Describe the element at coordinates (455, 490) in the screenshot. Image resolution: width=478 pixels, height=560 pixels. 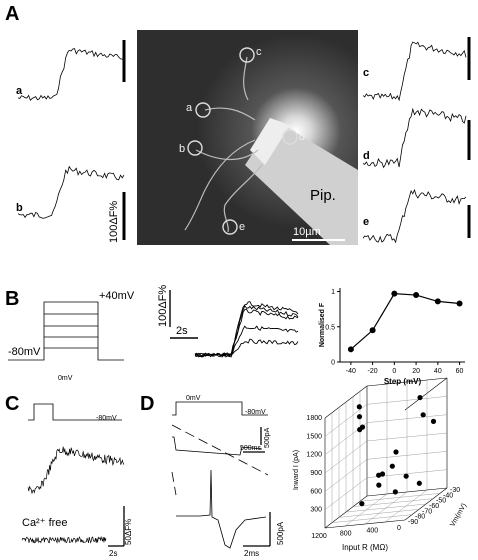
I see `d-chart-ytick-label: -30` at that location.